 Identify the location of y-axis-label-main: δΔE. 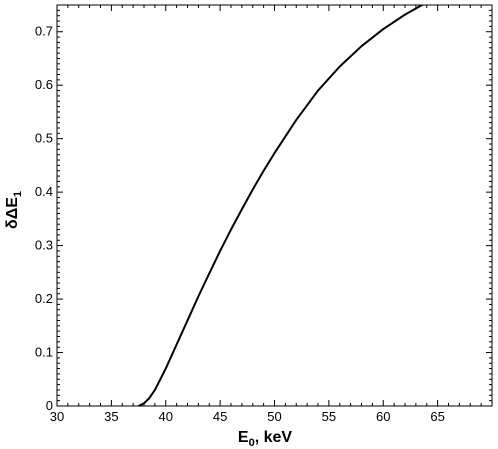
(12, 213).